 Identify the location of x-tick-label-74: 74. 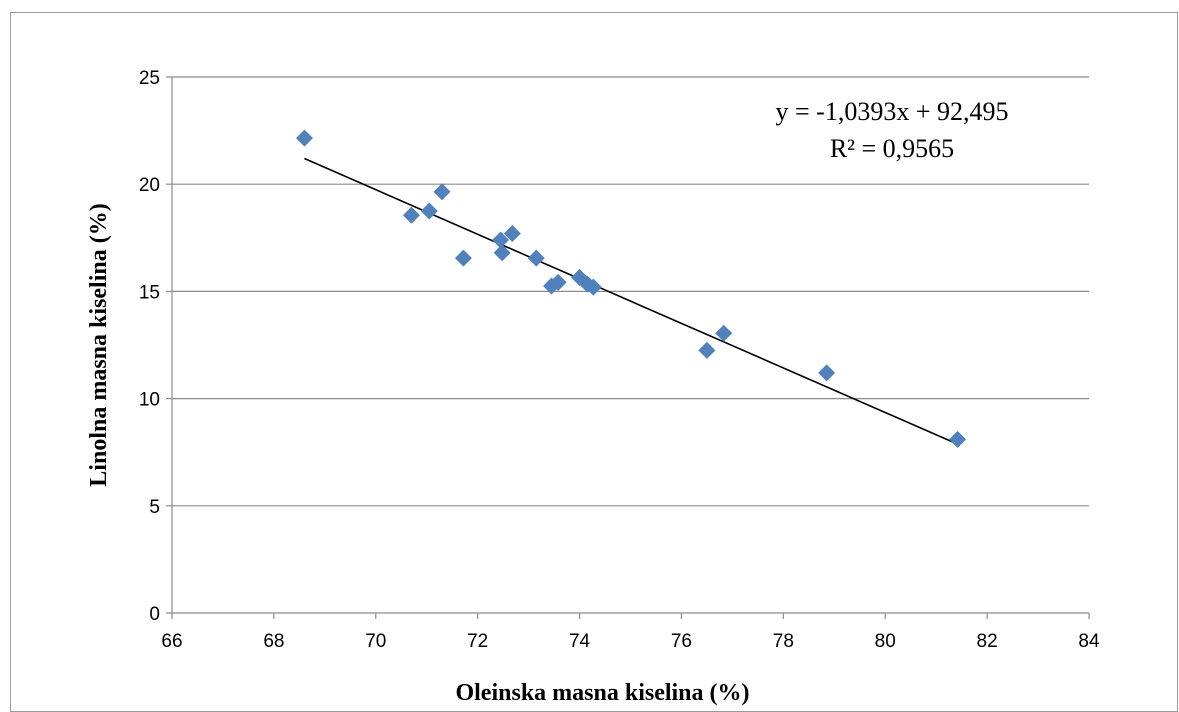
(580, 641).